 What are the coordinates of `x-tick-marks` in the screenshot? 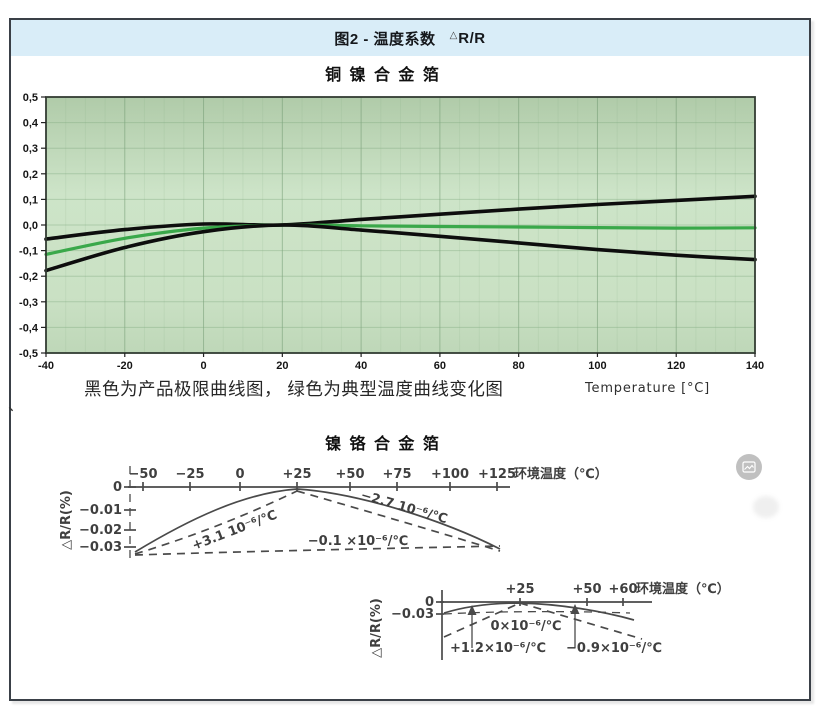 It's located at (571, 602).